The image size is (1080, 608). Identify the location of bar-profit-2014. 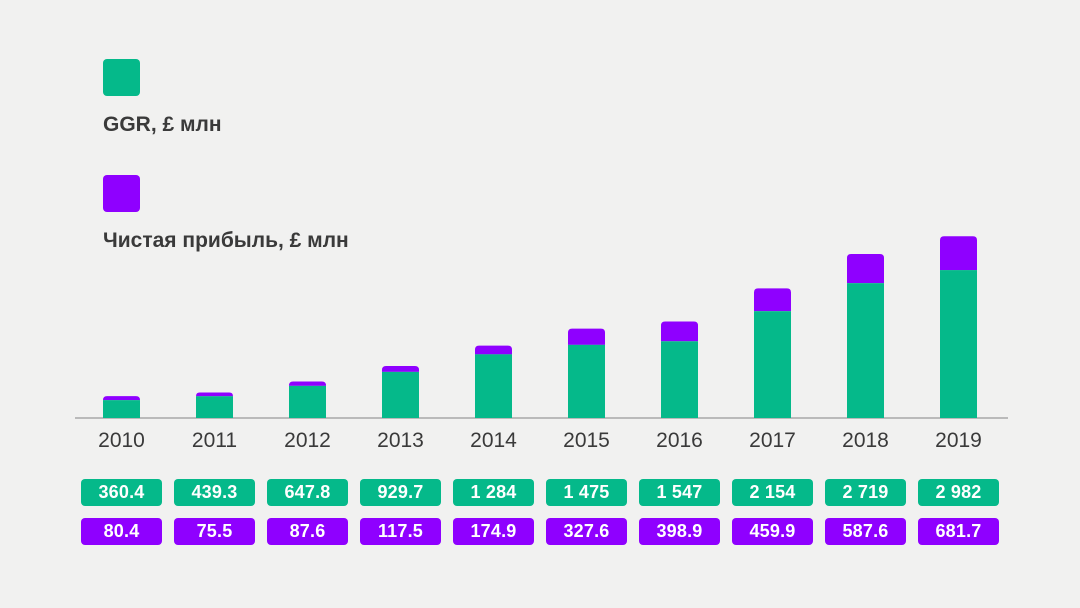
(493, 350).